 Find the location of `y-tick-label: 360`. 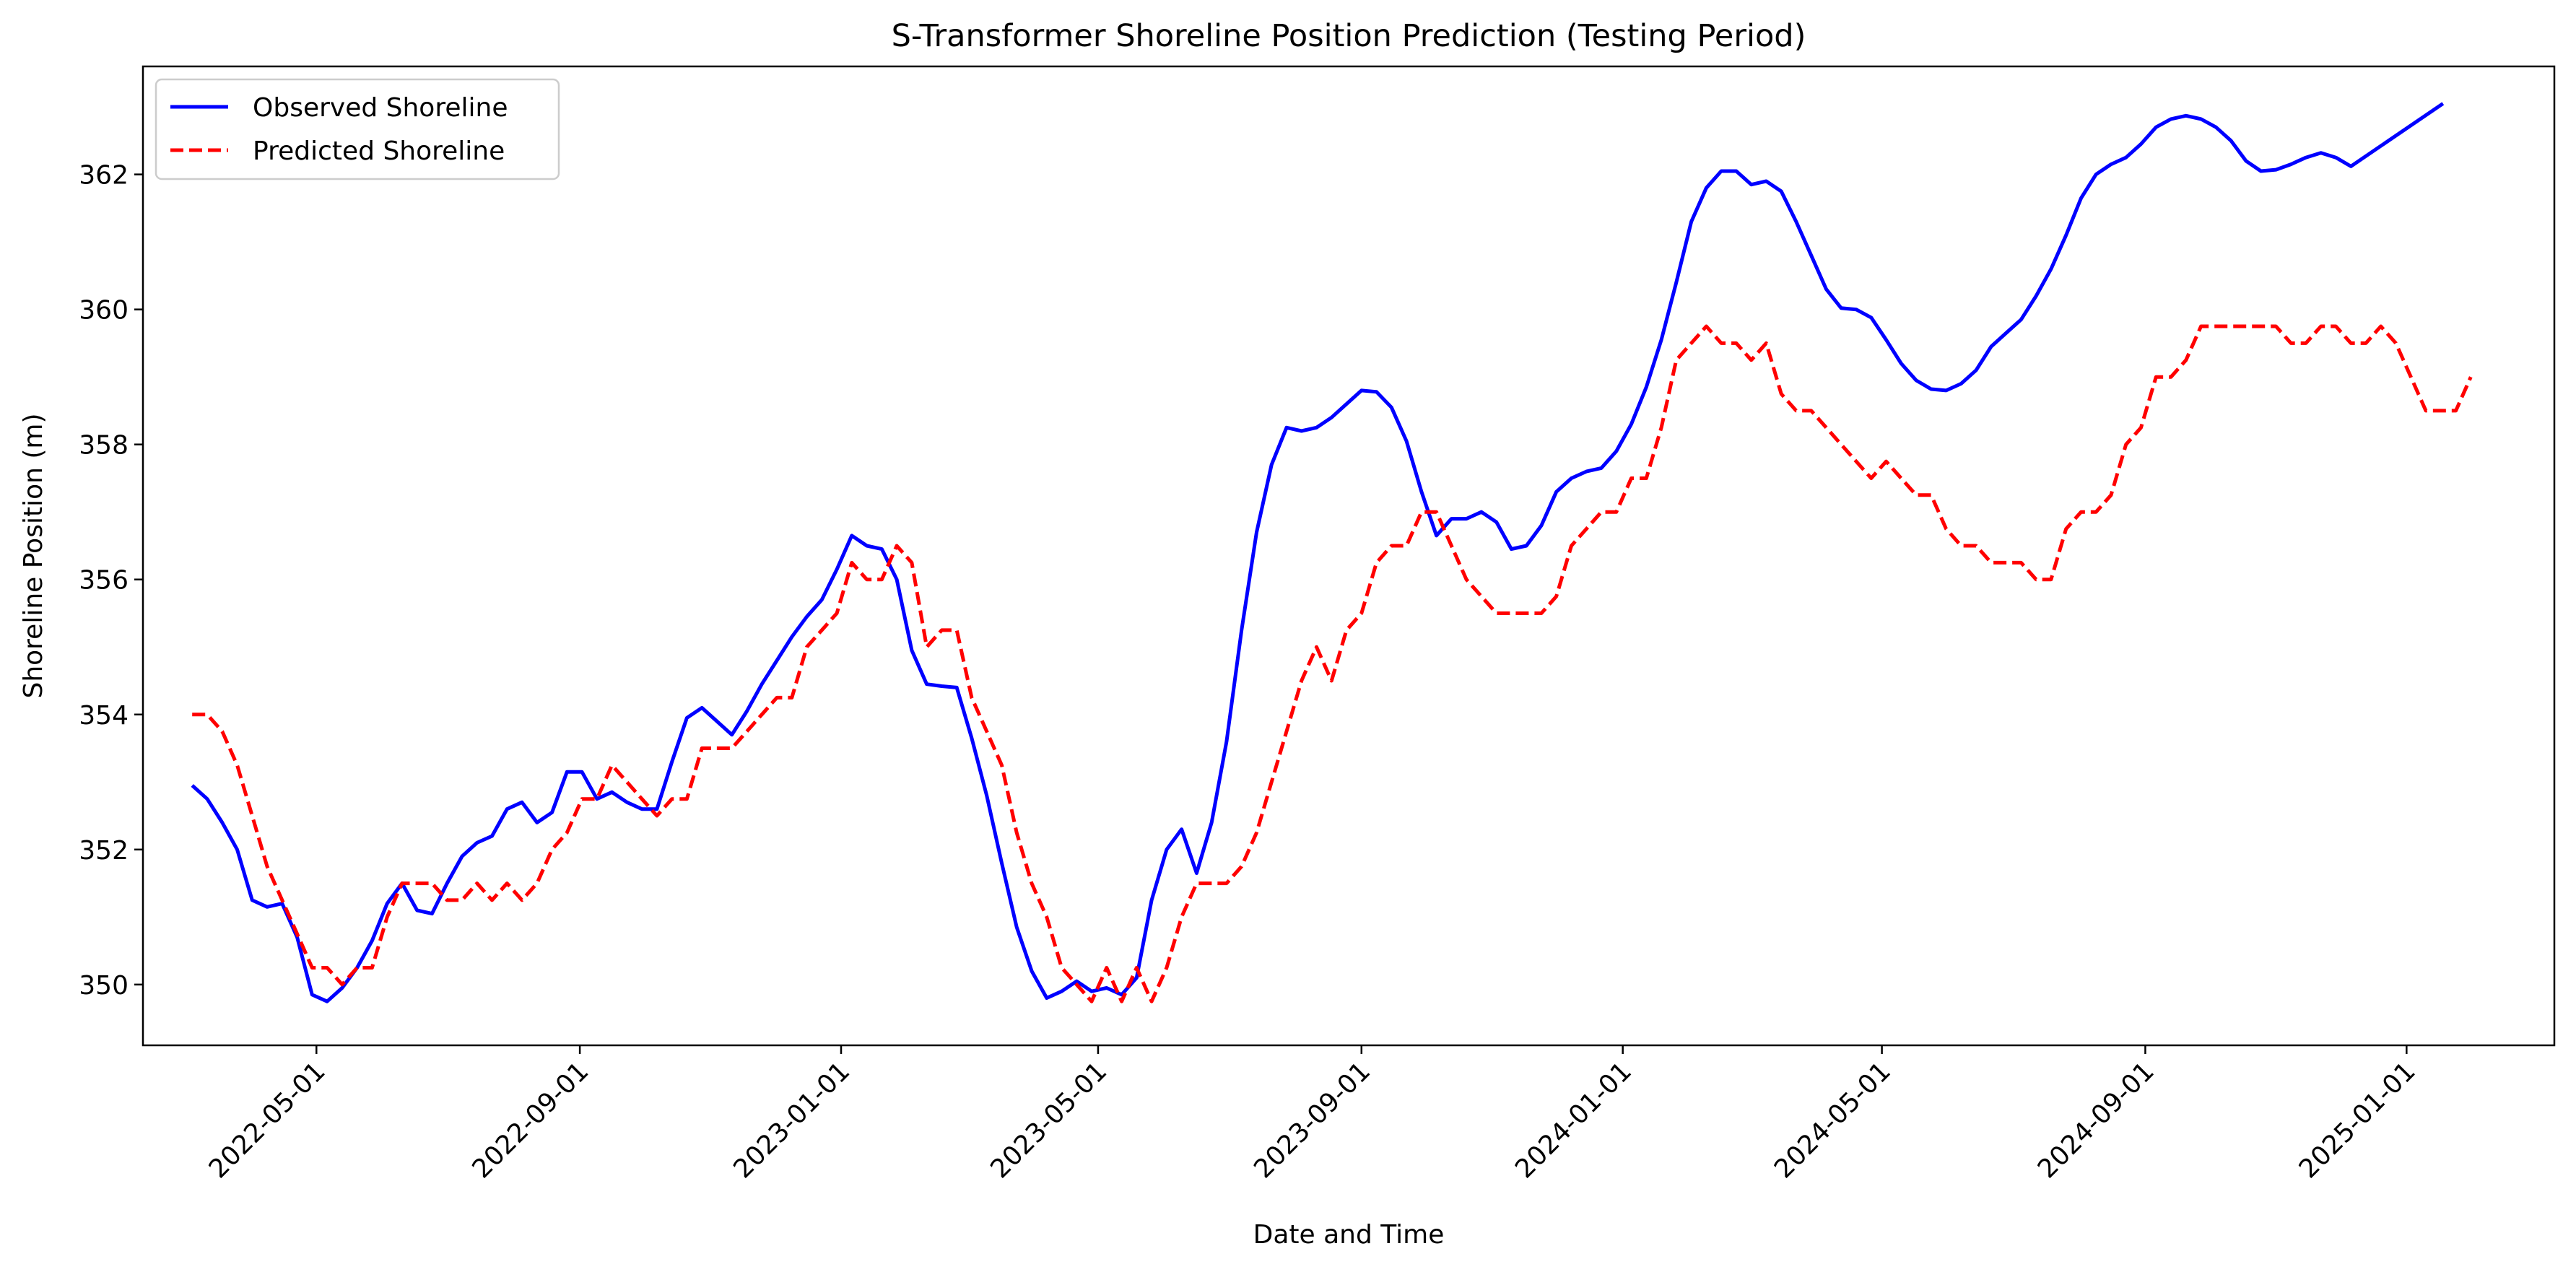

y-tick-label: 360 is located at coordinates (104, 311).